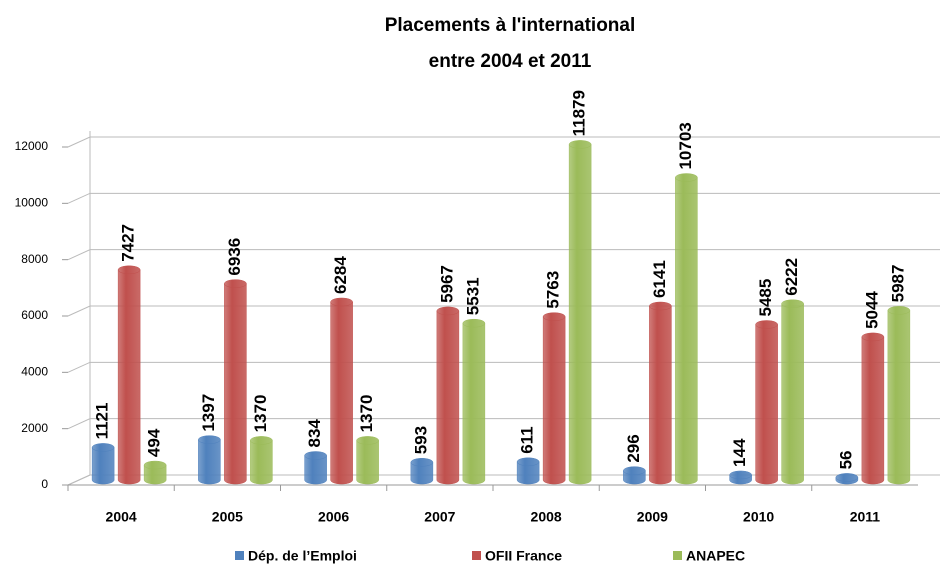 The width and height of the screenshot is (947, 571). What do you see at coordinates (652, 517) in the screenshot?
I see `x-tick-label: 2009` at bounding box center [652, 517].